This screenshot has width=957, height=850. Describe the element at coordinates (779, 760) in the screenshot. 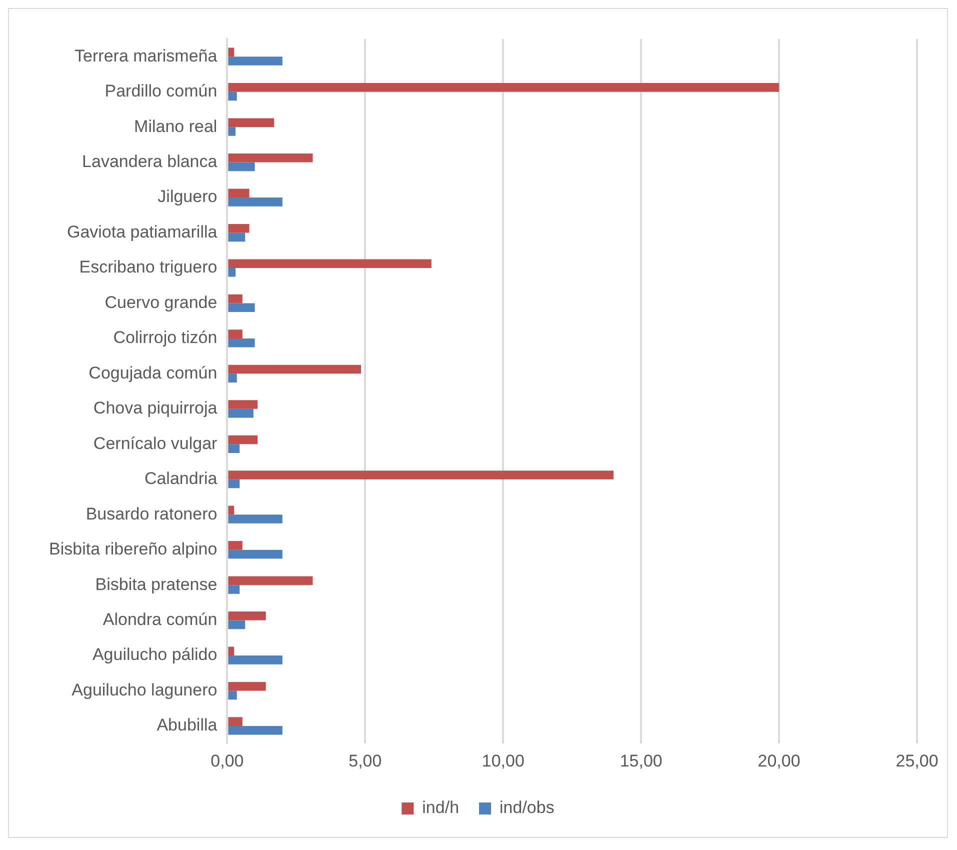

I see `x-tick-label: 20,00` at that location.